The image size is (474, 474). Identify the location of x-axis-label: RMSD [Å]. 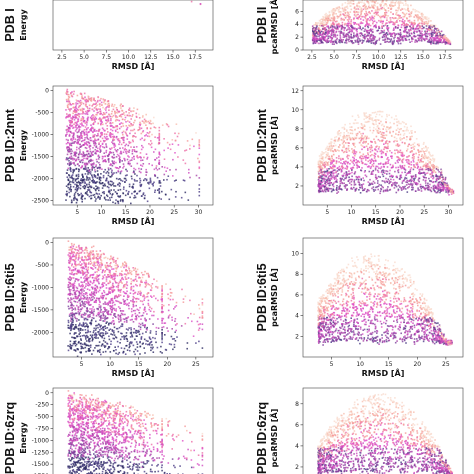
(383, 66).